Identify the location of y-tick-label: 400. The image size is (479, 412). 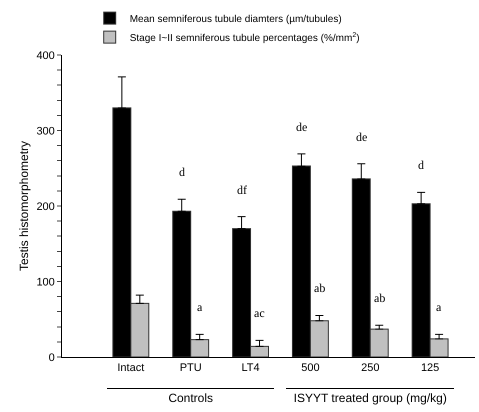
(45, 56).